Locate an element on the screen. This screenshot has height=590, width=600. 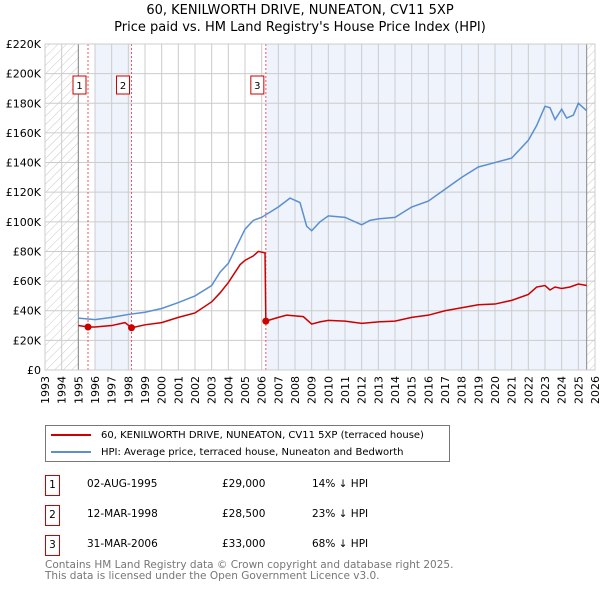
x-tick-label: 2014 is located at coordinates (395, 390).